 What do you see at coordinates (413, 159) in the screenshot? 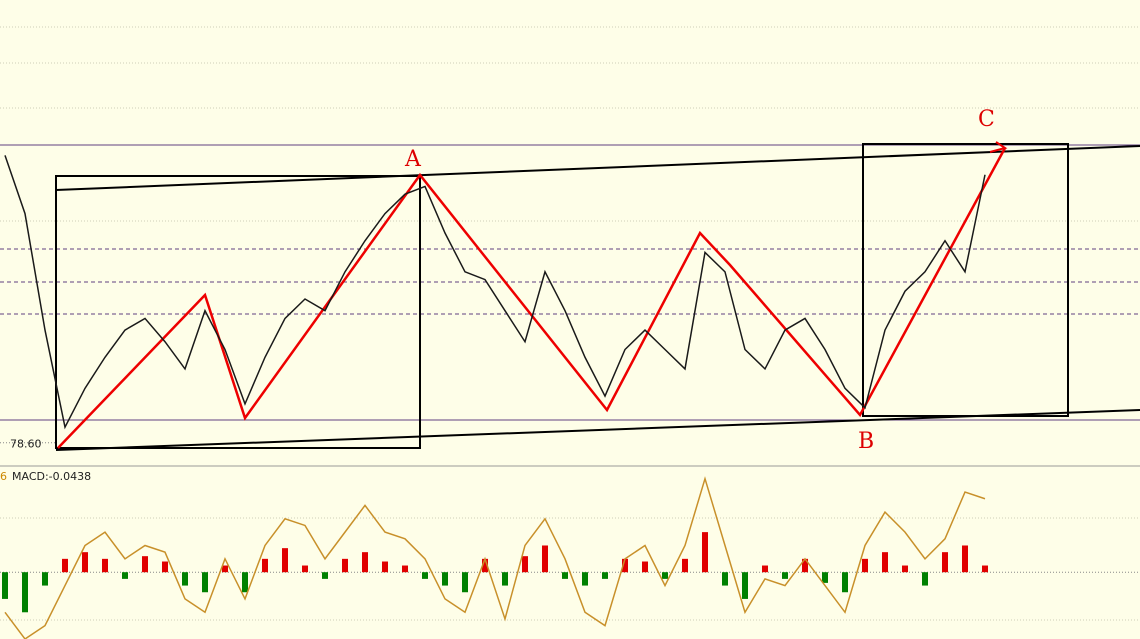
I see `annotation: A` at bounding box center [413, 159].